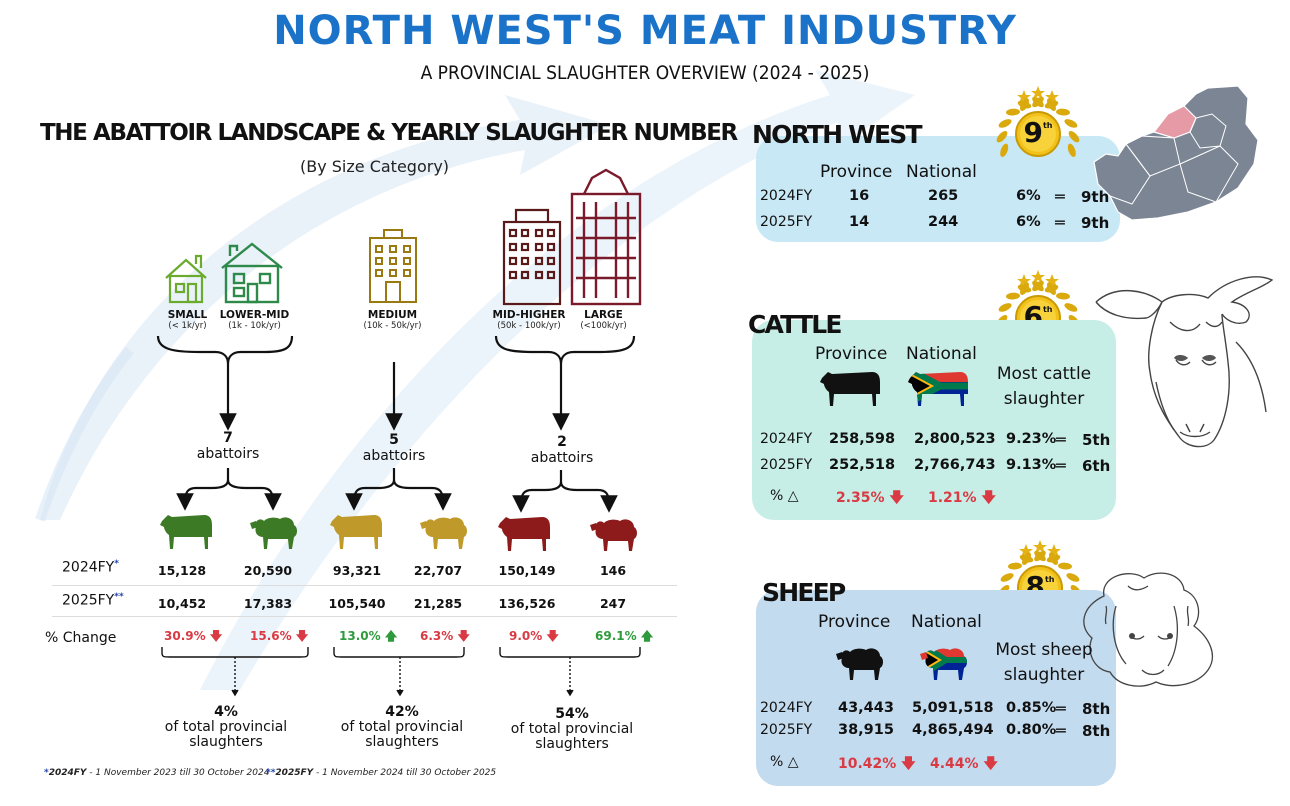 This screenshot has height=806, width=1290. I want to click on share-medium: 42% of total provincial slaughters, so click(402, 727).